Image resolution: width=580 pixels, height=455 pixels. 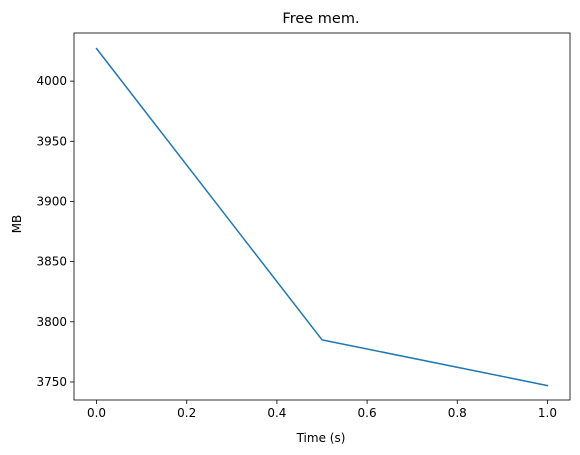 I want to click on x-tick-label: 1.0, so click(x=547, y=413).